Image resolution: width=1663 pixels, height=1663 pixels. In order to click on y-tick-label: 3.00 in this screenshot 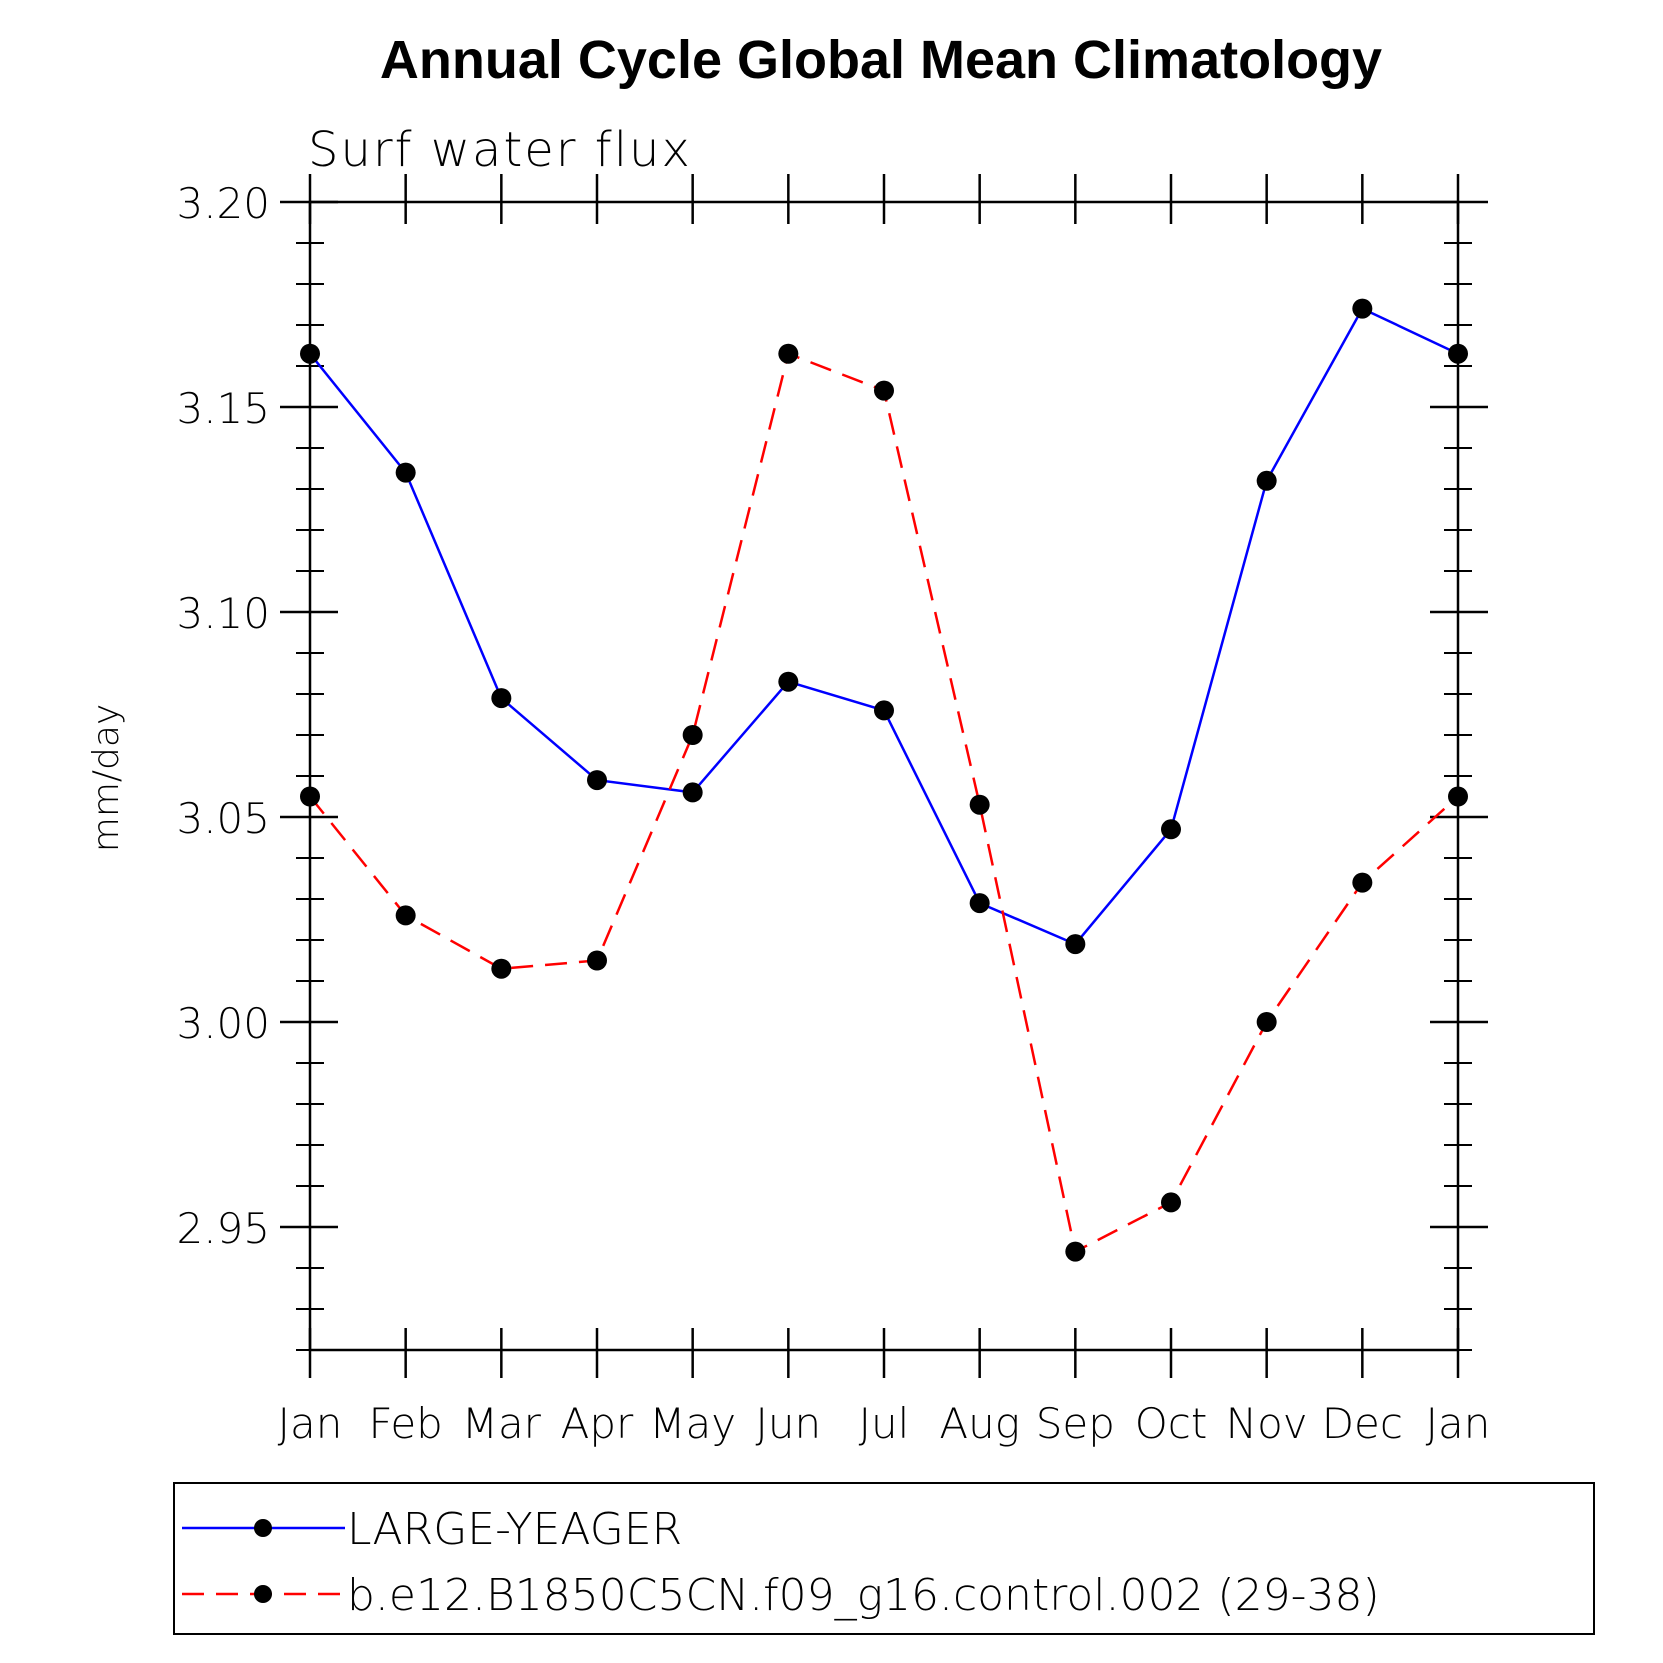, I will do `click(223, 1023)`.